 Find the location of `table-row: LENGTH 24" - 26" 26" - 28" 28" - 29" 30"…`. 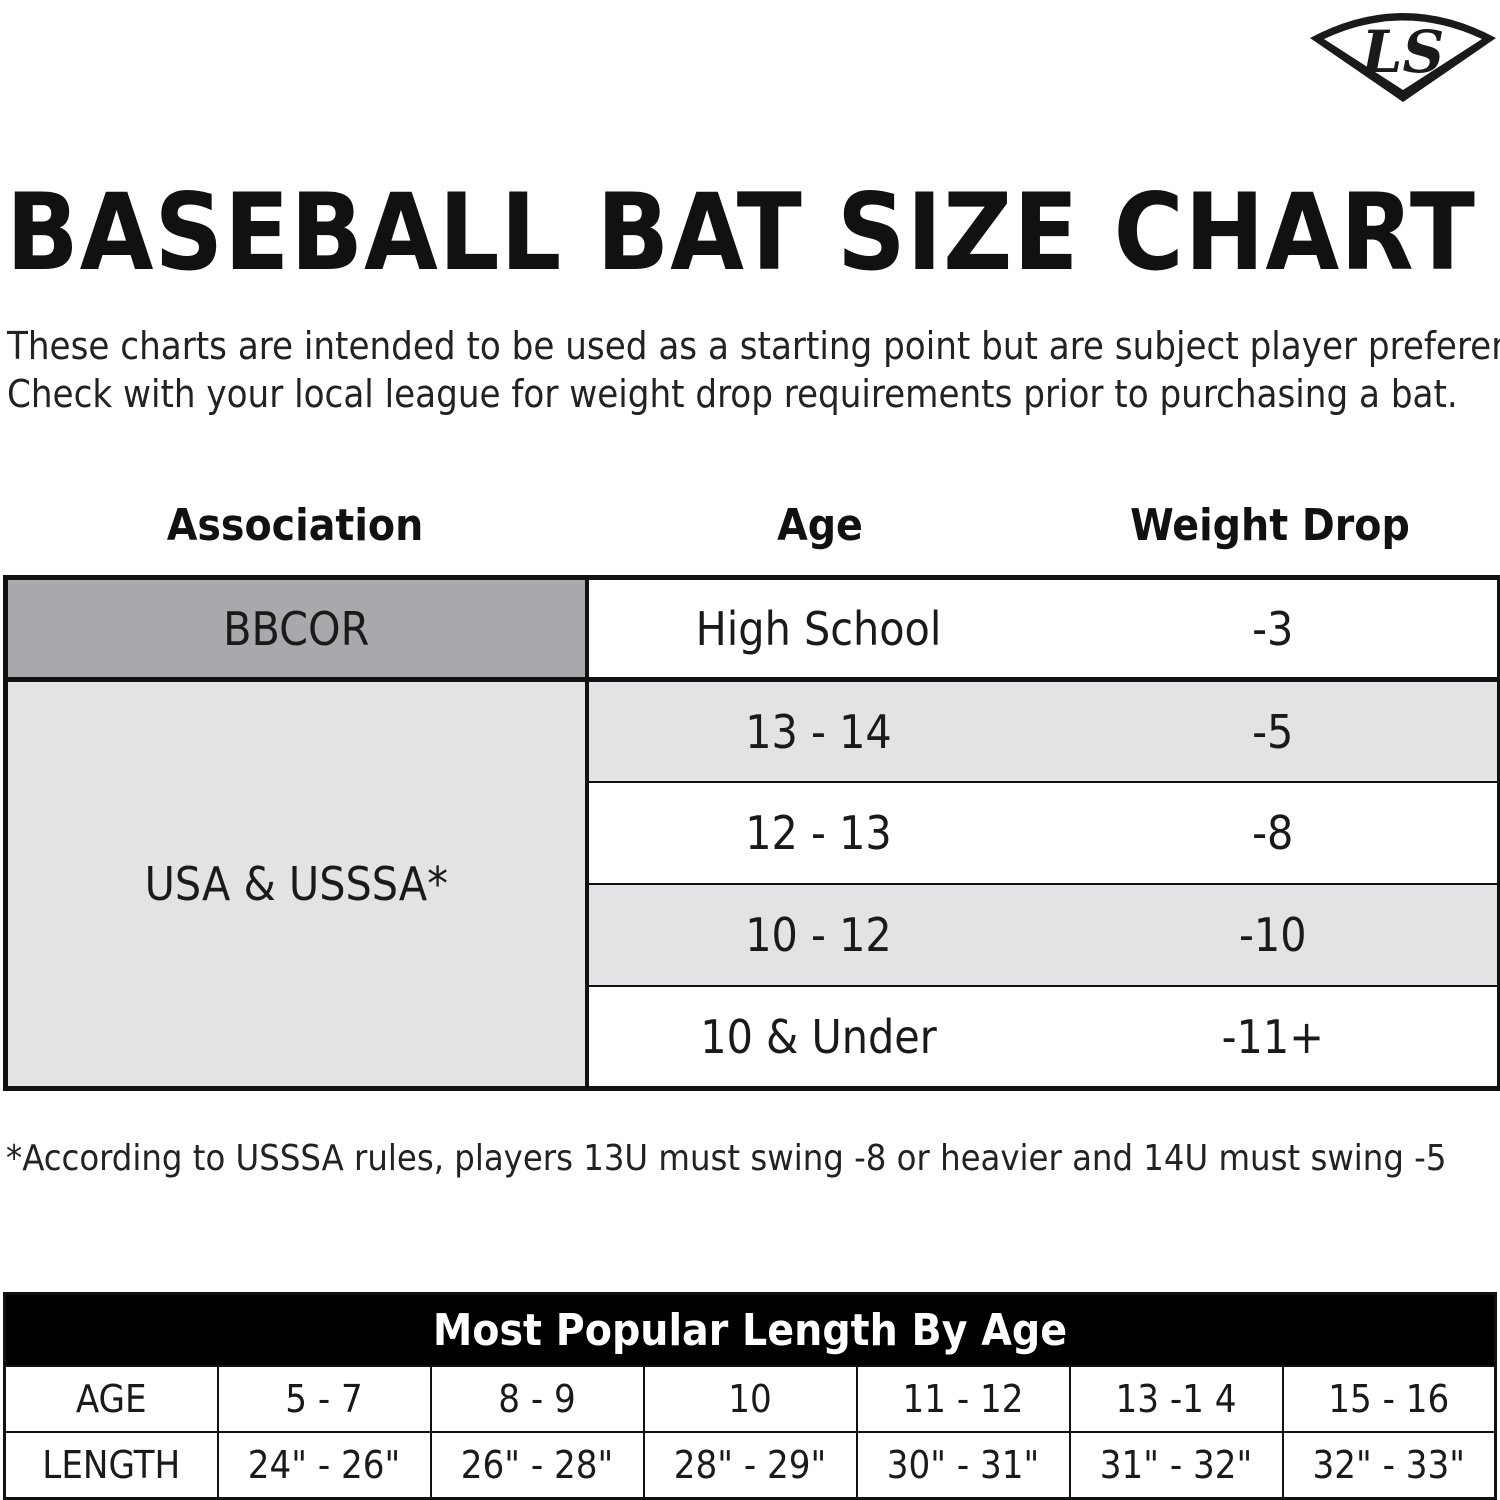

table-row: LENGTH 24" - 26" 26" - 28" 28" - 29" 30"… is located at coordinates (750, 1465).